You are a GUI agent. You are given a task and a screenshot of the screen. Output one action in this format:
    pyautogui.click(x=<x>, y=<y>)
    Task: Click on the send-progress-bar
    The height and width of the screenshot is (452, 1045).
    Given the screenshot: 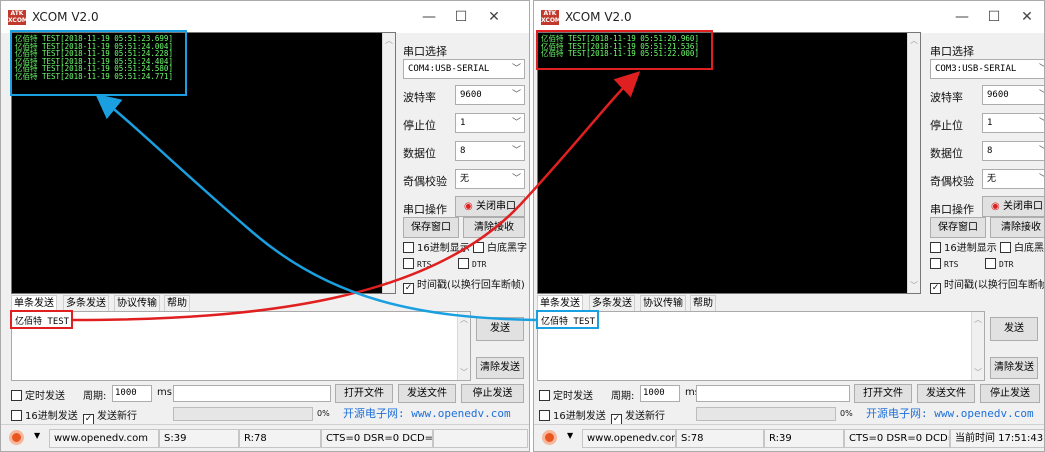 What is the action you would take?
    pyautogui.click(x=766, y=414)
    